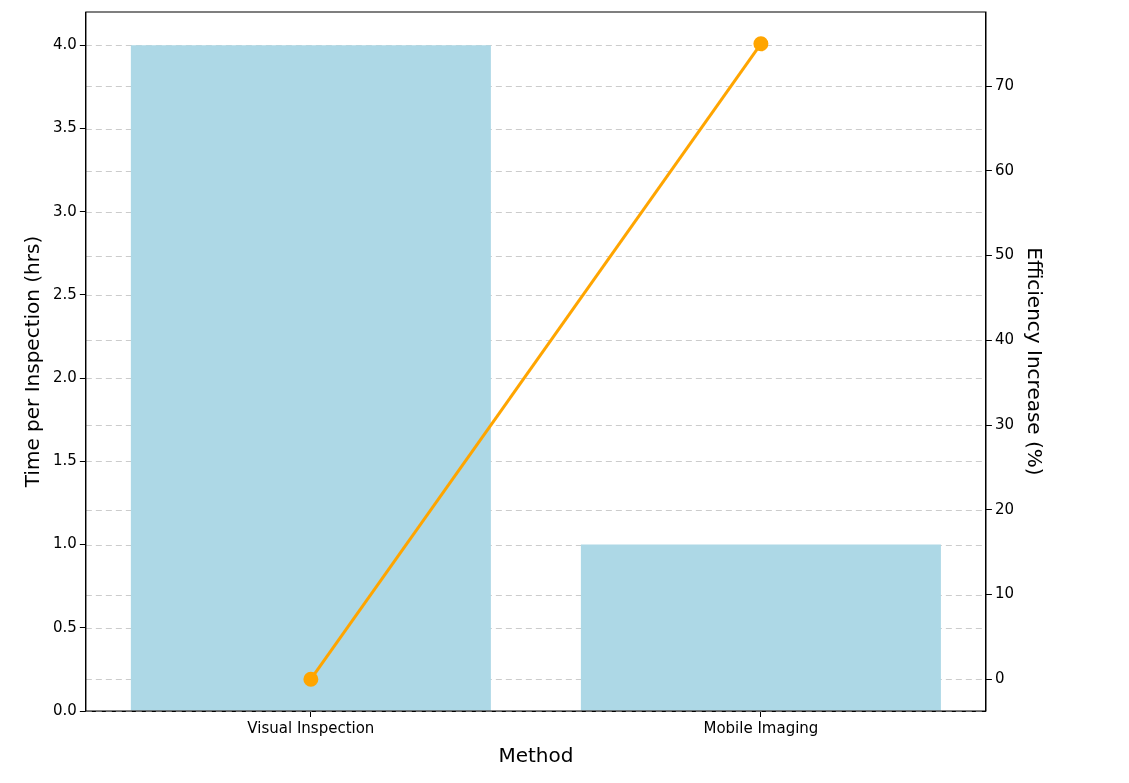 Image resolution: width=1129 pixels, height=783 pixels. What do you see at coordinates (1004, 169) in the screenshot?
I see `y2-tick-label: 60` at bounding box center [1004, 169].